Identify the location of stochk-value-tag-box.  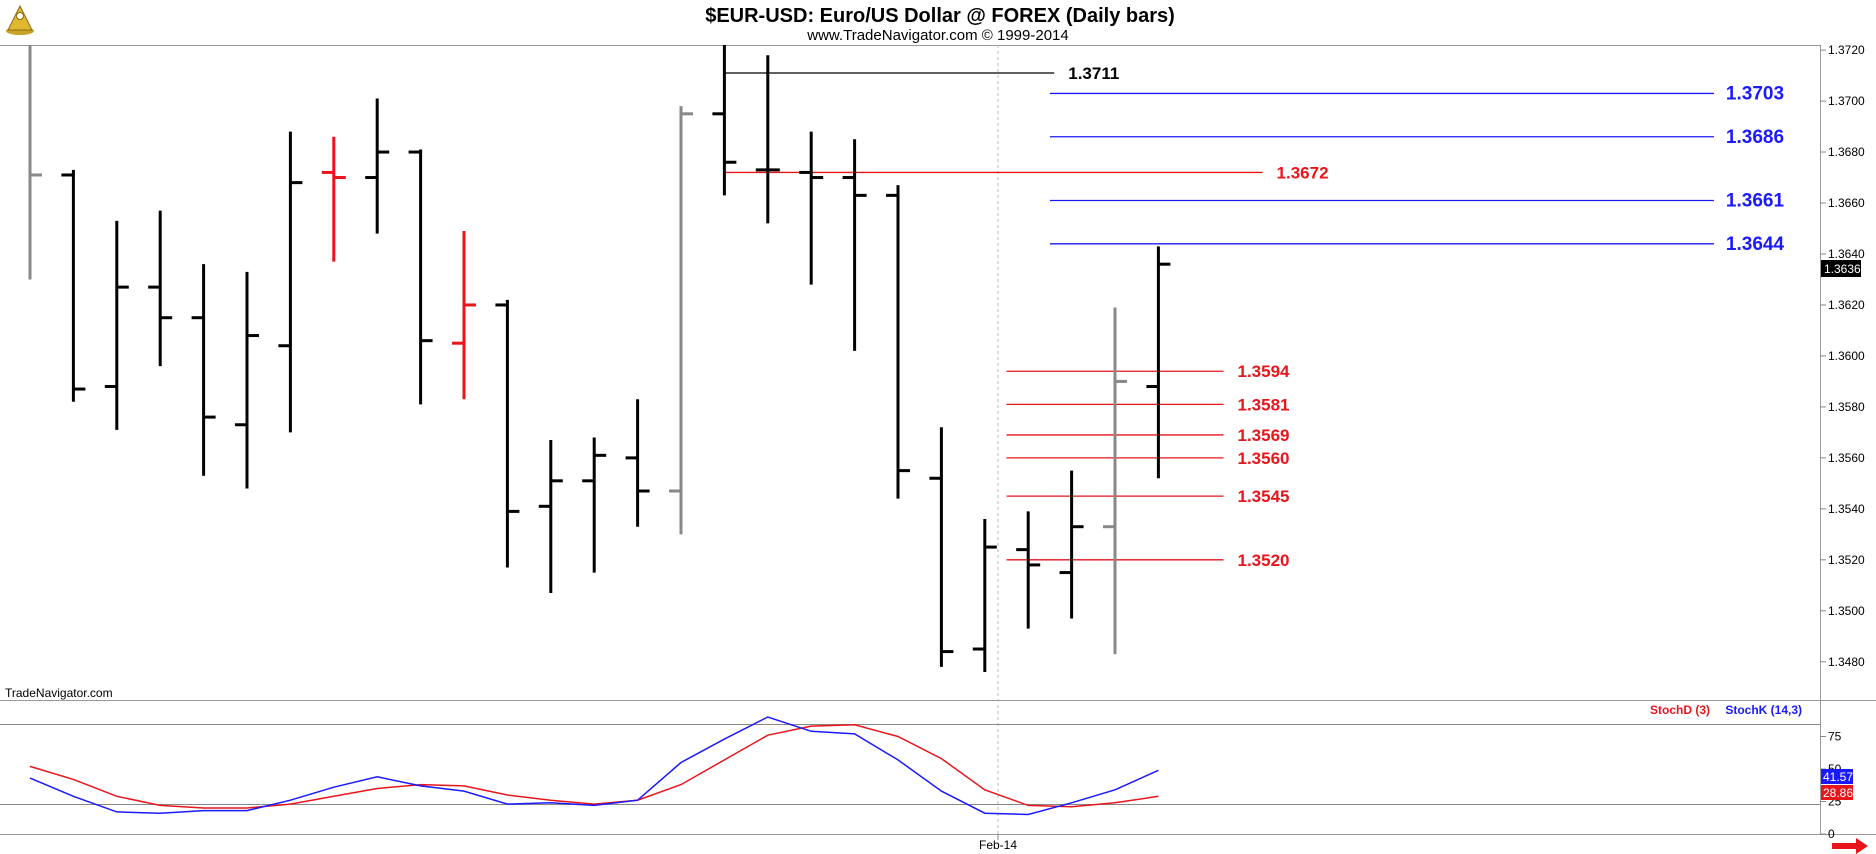
(1837, 776).